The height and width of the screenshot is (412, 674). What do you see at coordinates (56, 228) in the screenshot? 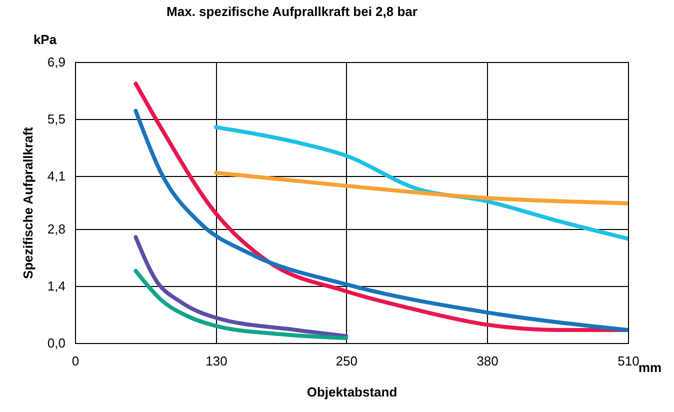
I see `y-tick-label: 2,8` at bounding box center [56, 228].